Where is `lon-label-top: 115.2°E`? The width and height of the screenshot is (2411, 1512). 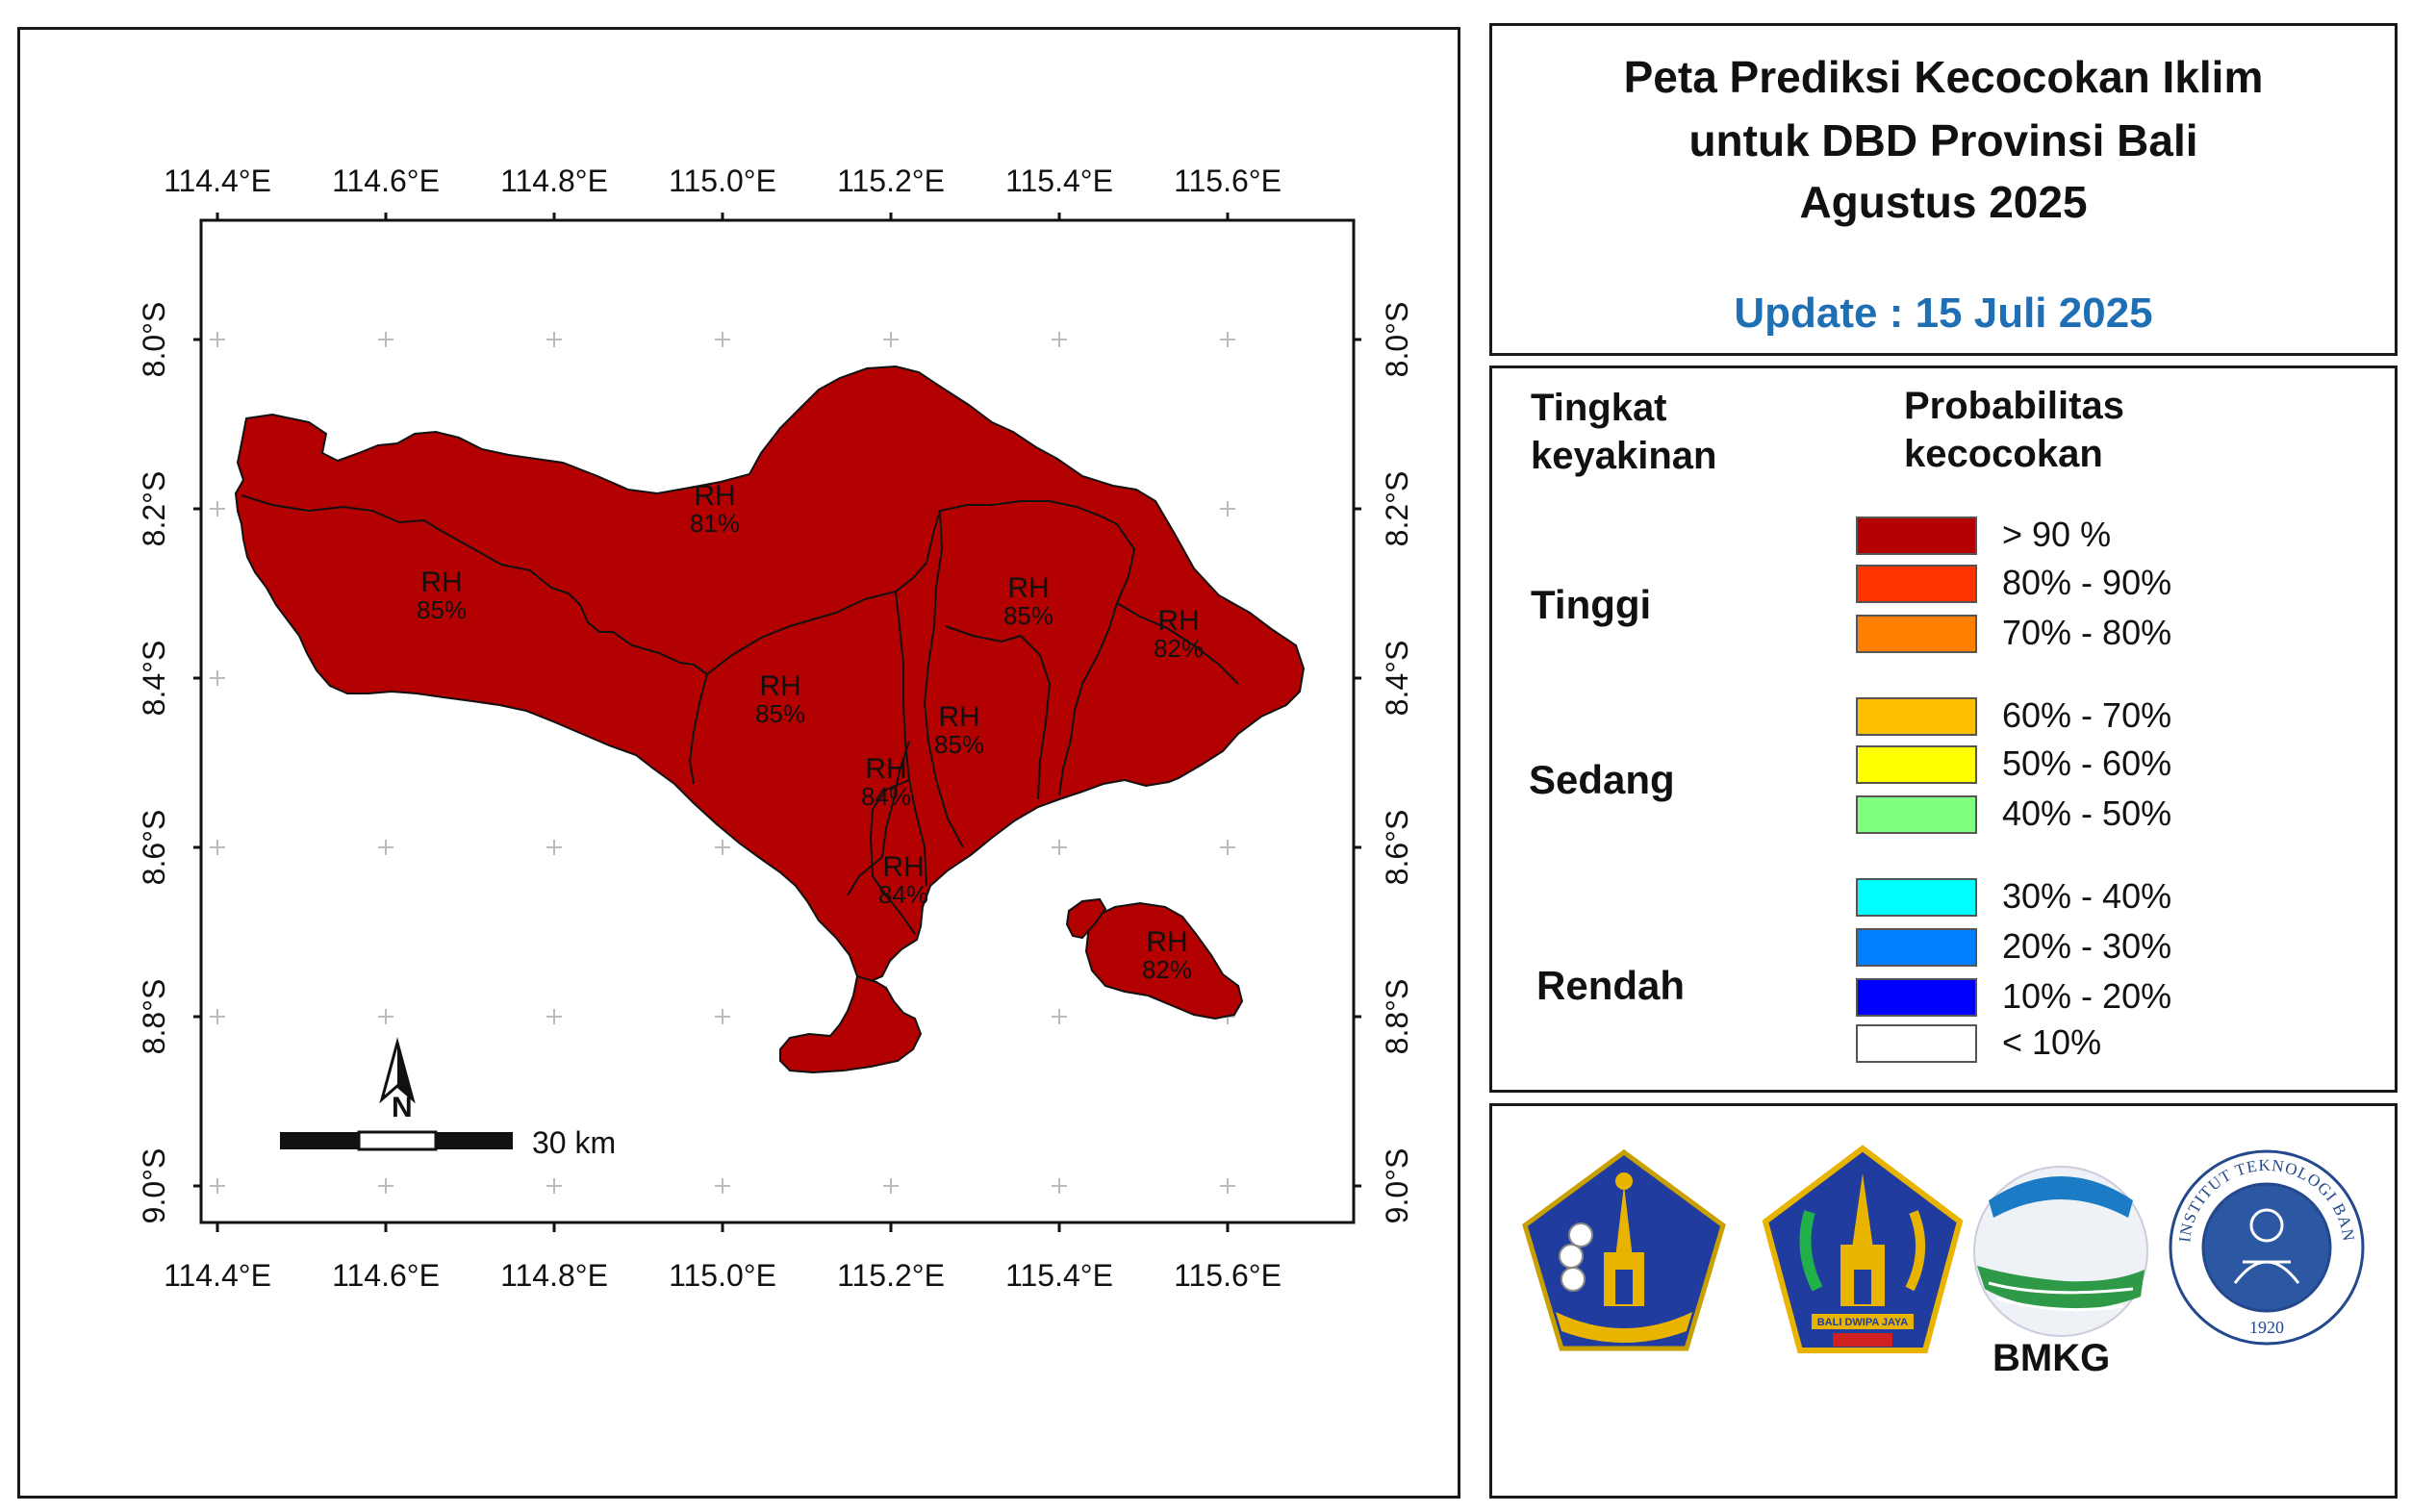 lon-label-top: 115.2°E is located at coordinates (891, 181).